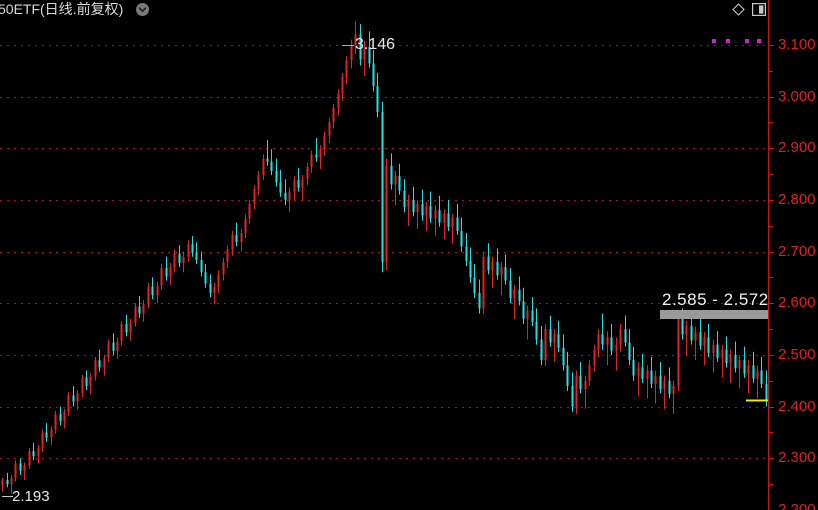 This screenshot has width=818, height=510. What do you see at coordinates (759, 10) in the screenshot?
I see `layout-square-icon` at bounding box center [759, 10].